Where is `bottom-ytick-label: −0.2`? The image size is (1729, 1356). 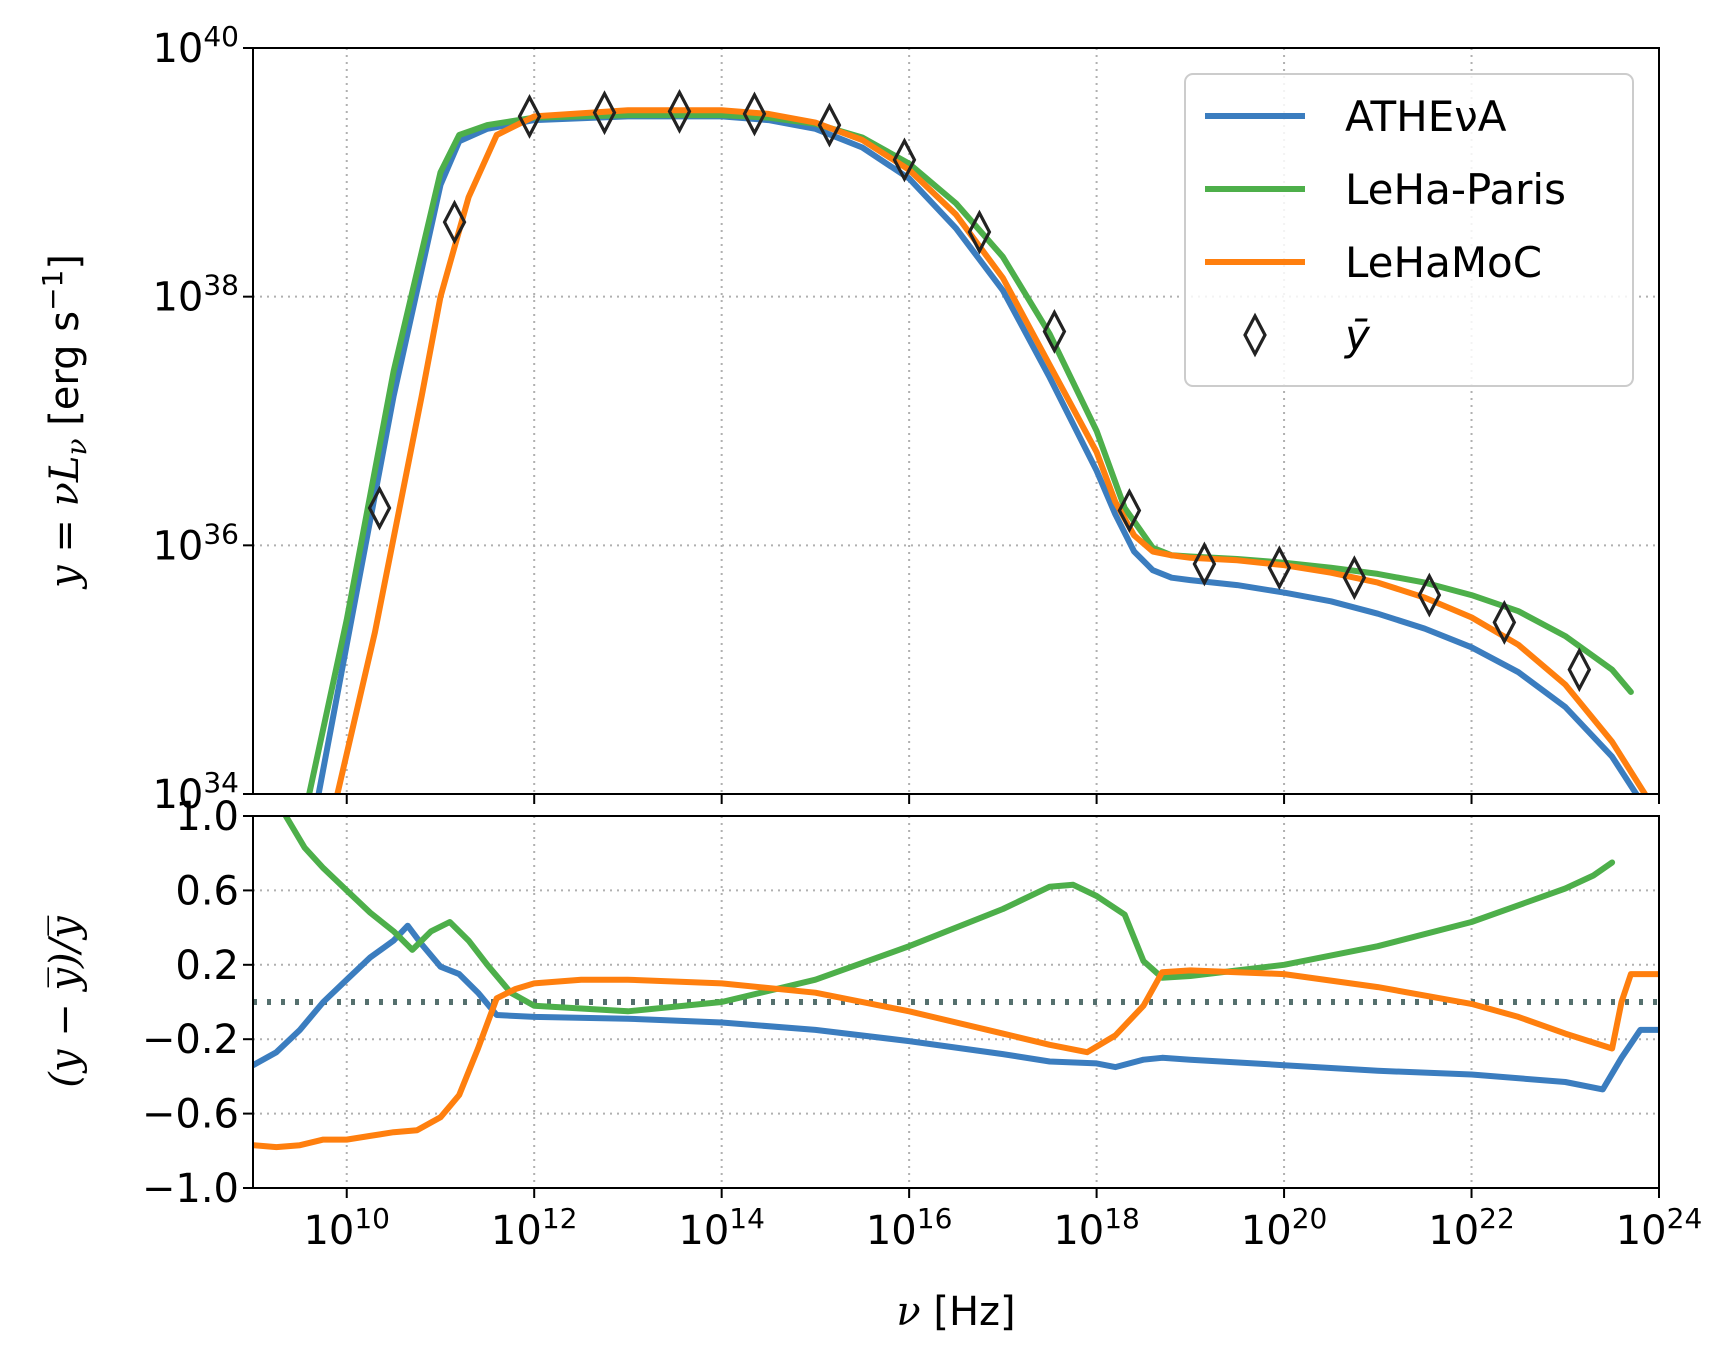 bottom-ytick-label: −0.2 is located at coordinates (190, 1040).